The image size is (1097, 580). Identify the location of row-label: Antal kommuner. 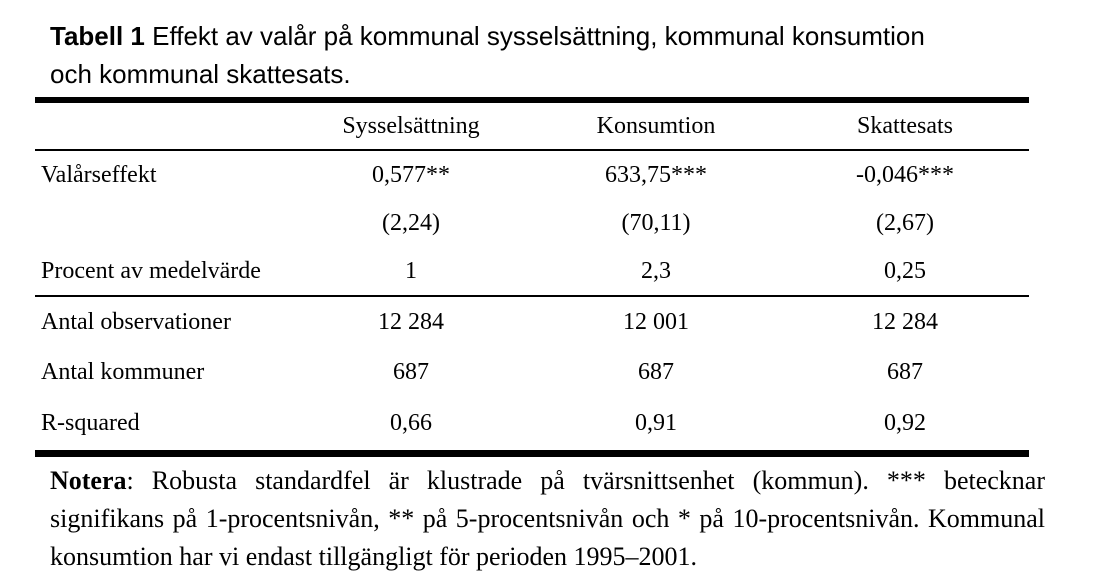
(123, 371).